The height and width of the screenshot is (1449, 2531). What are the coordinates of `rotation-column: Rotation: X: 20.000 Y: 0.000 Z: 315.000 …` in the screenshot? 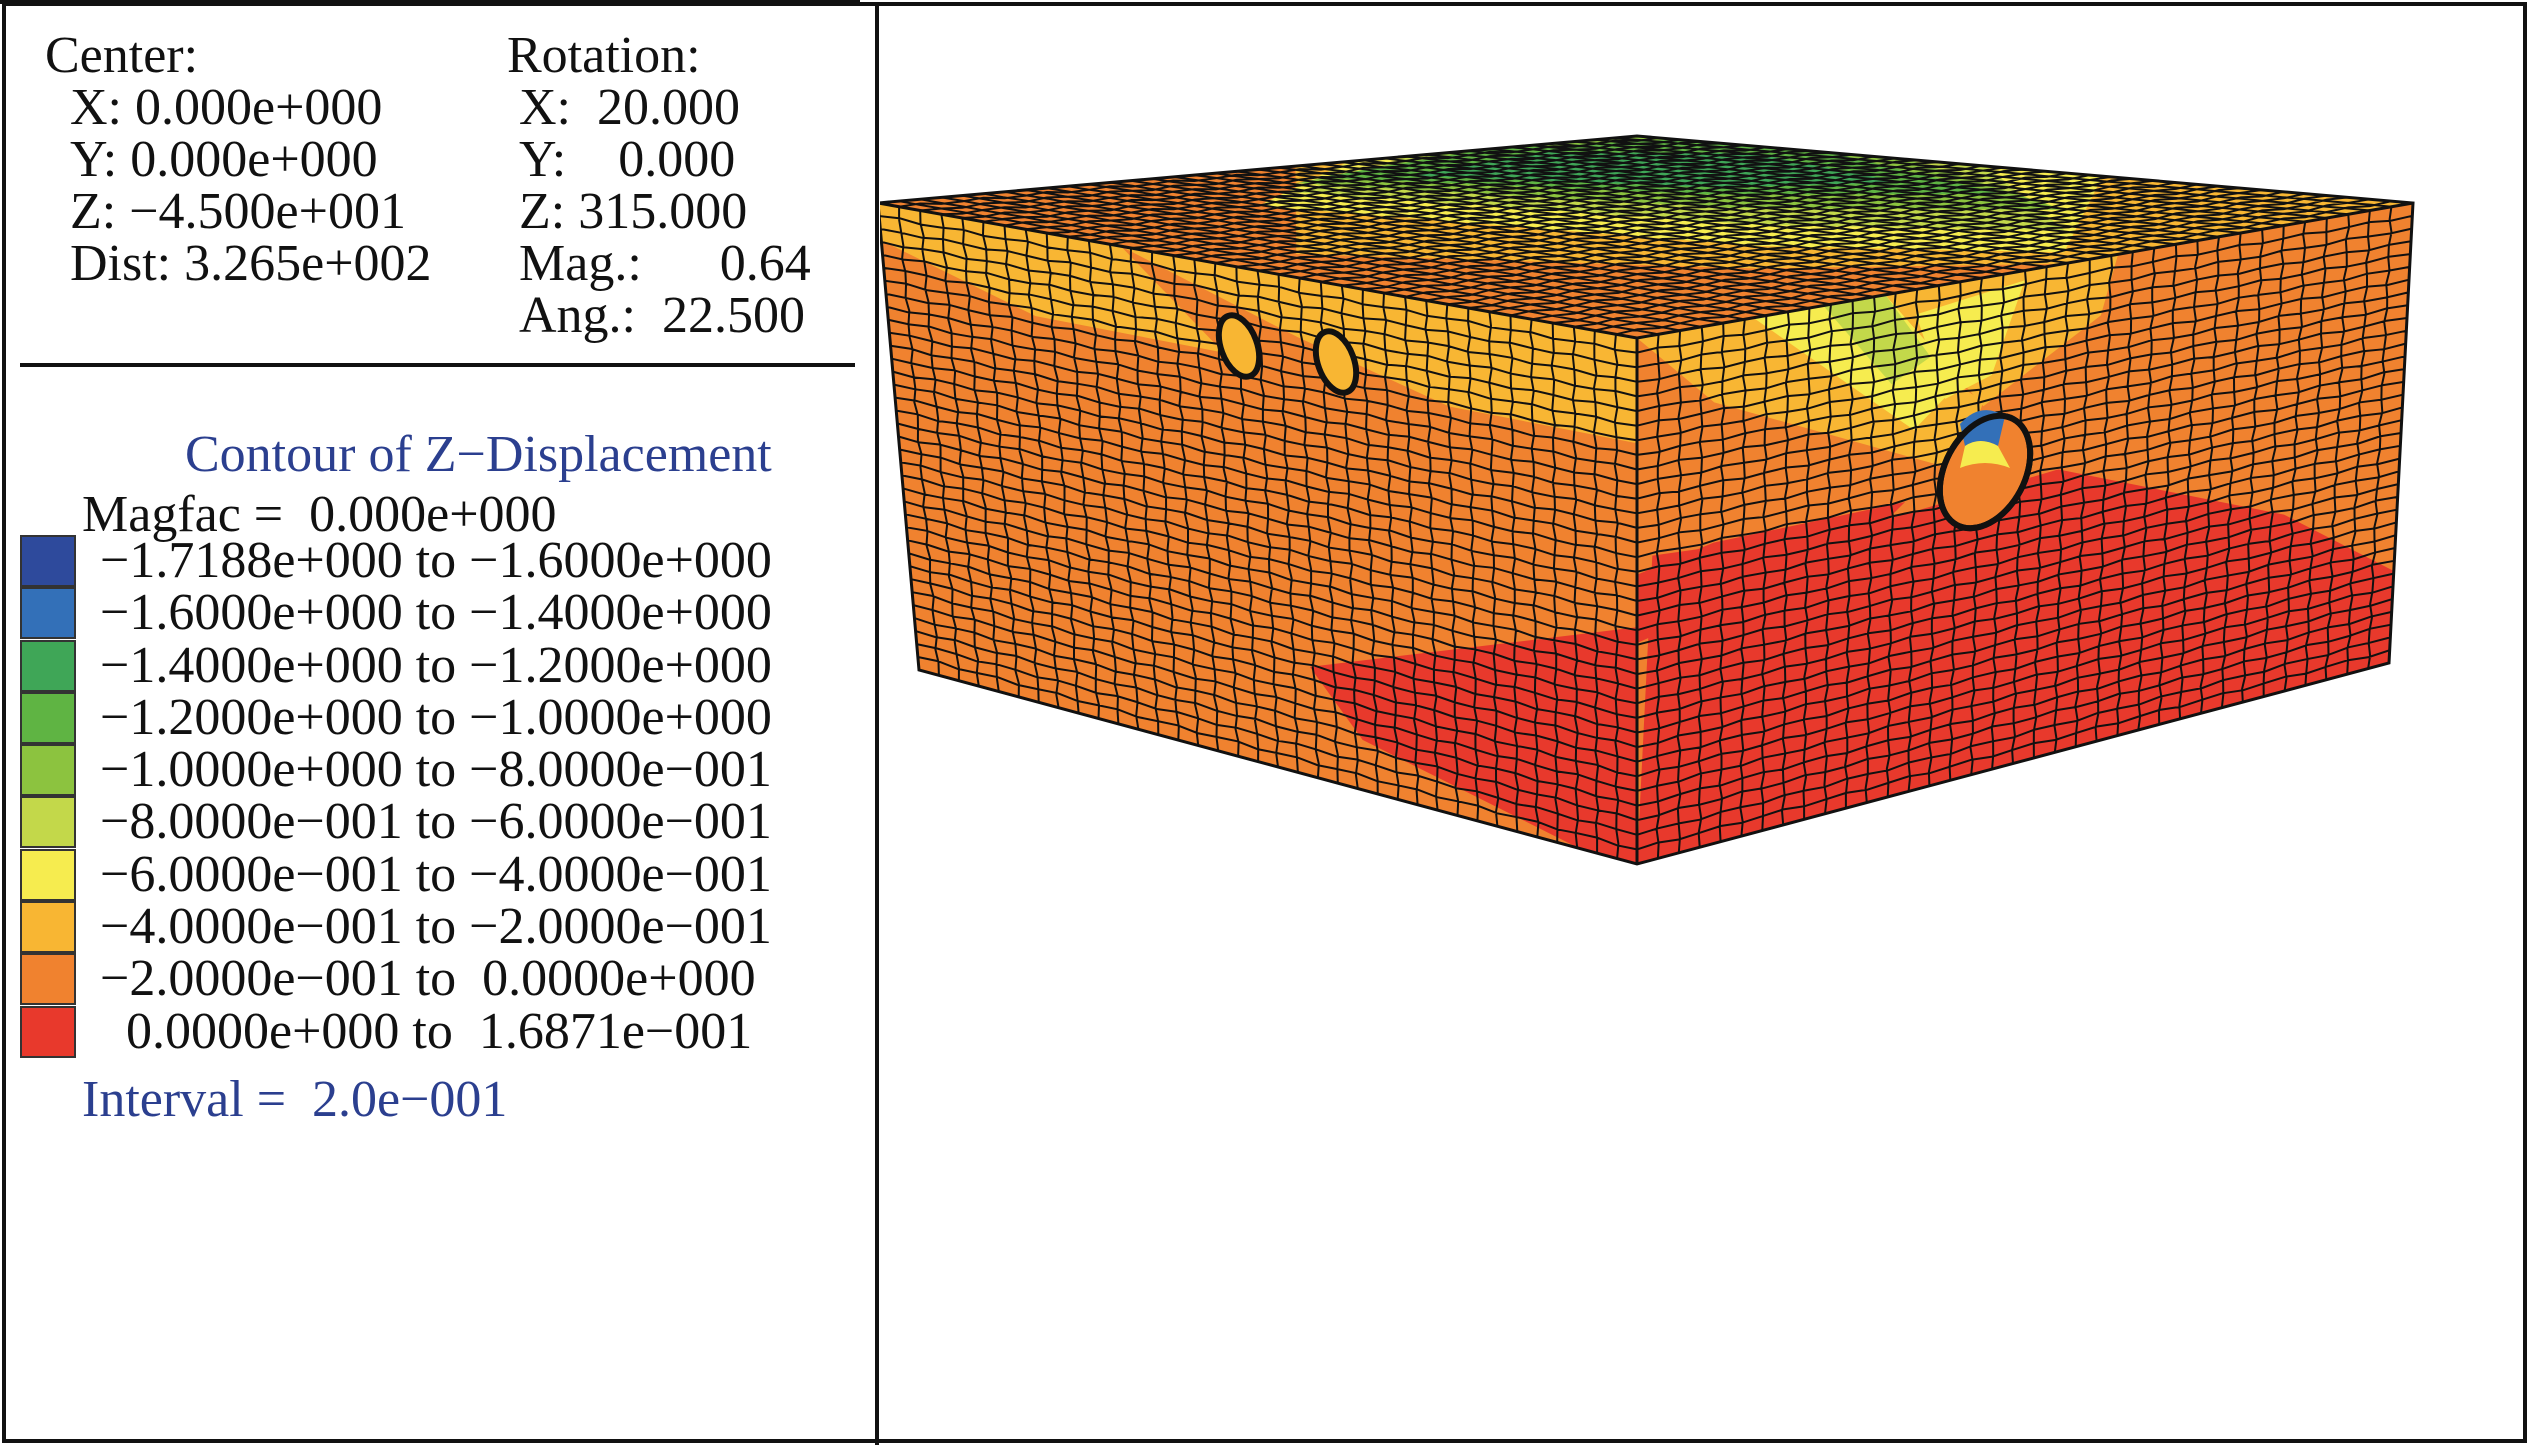 It's located at (659, 186).